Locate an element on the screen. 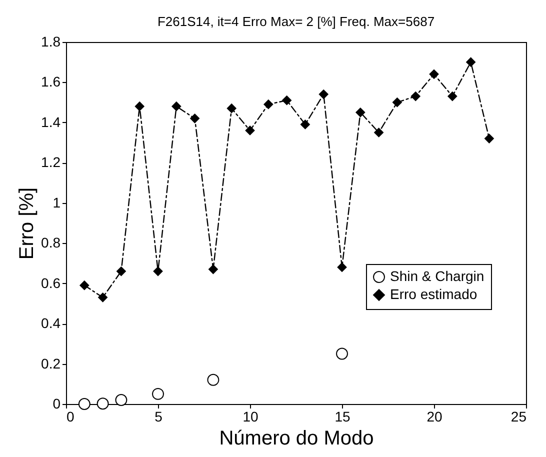 This screenshot has height=457, width=546. y-tick-label: 0.8 is located at coordinates (51, 242).